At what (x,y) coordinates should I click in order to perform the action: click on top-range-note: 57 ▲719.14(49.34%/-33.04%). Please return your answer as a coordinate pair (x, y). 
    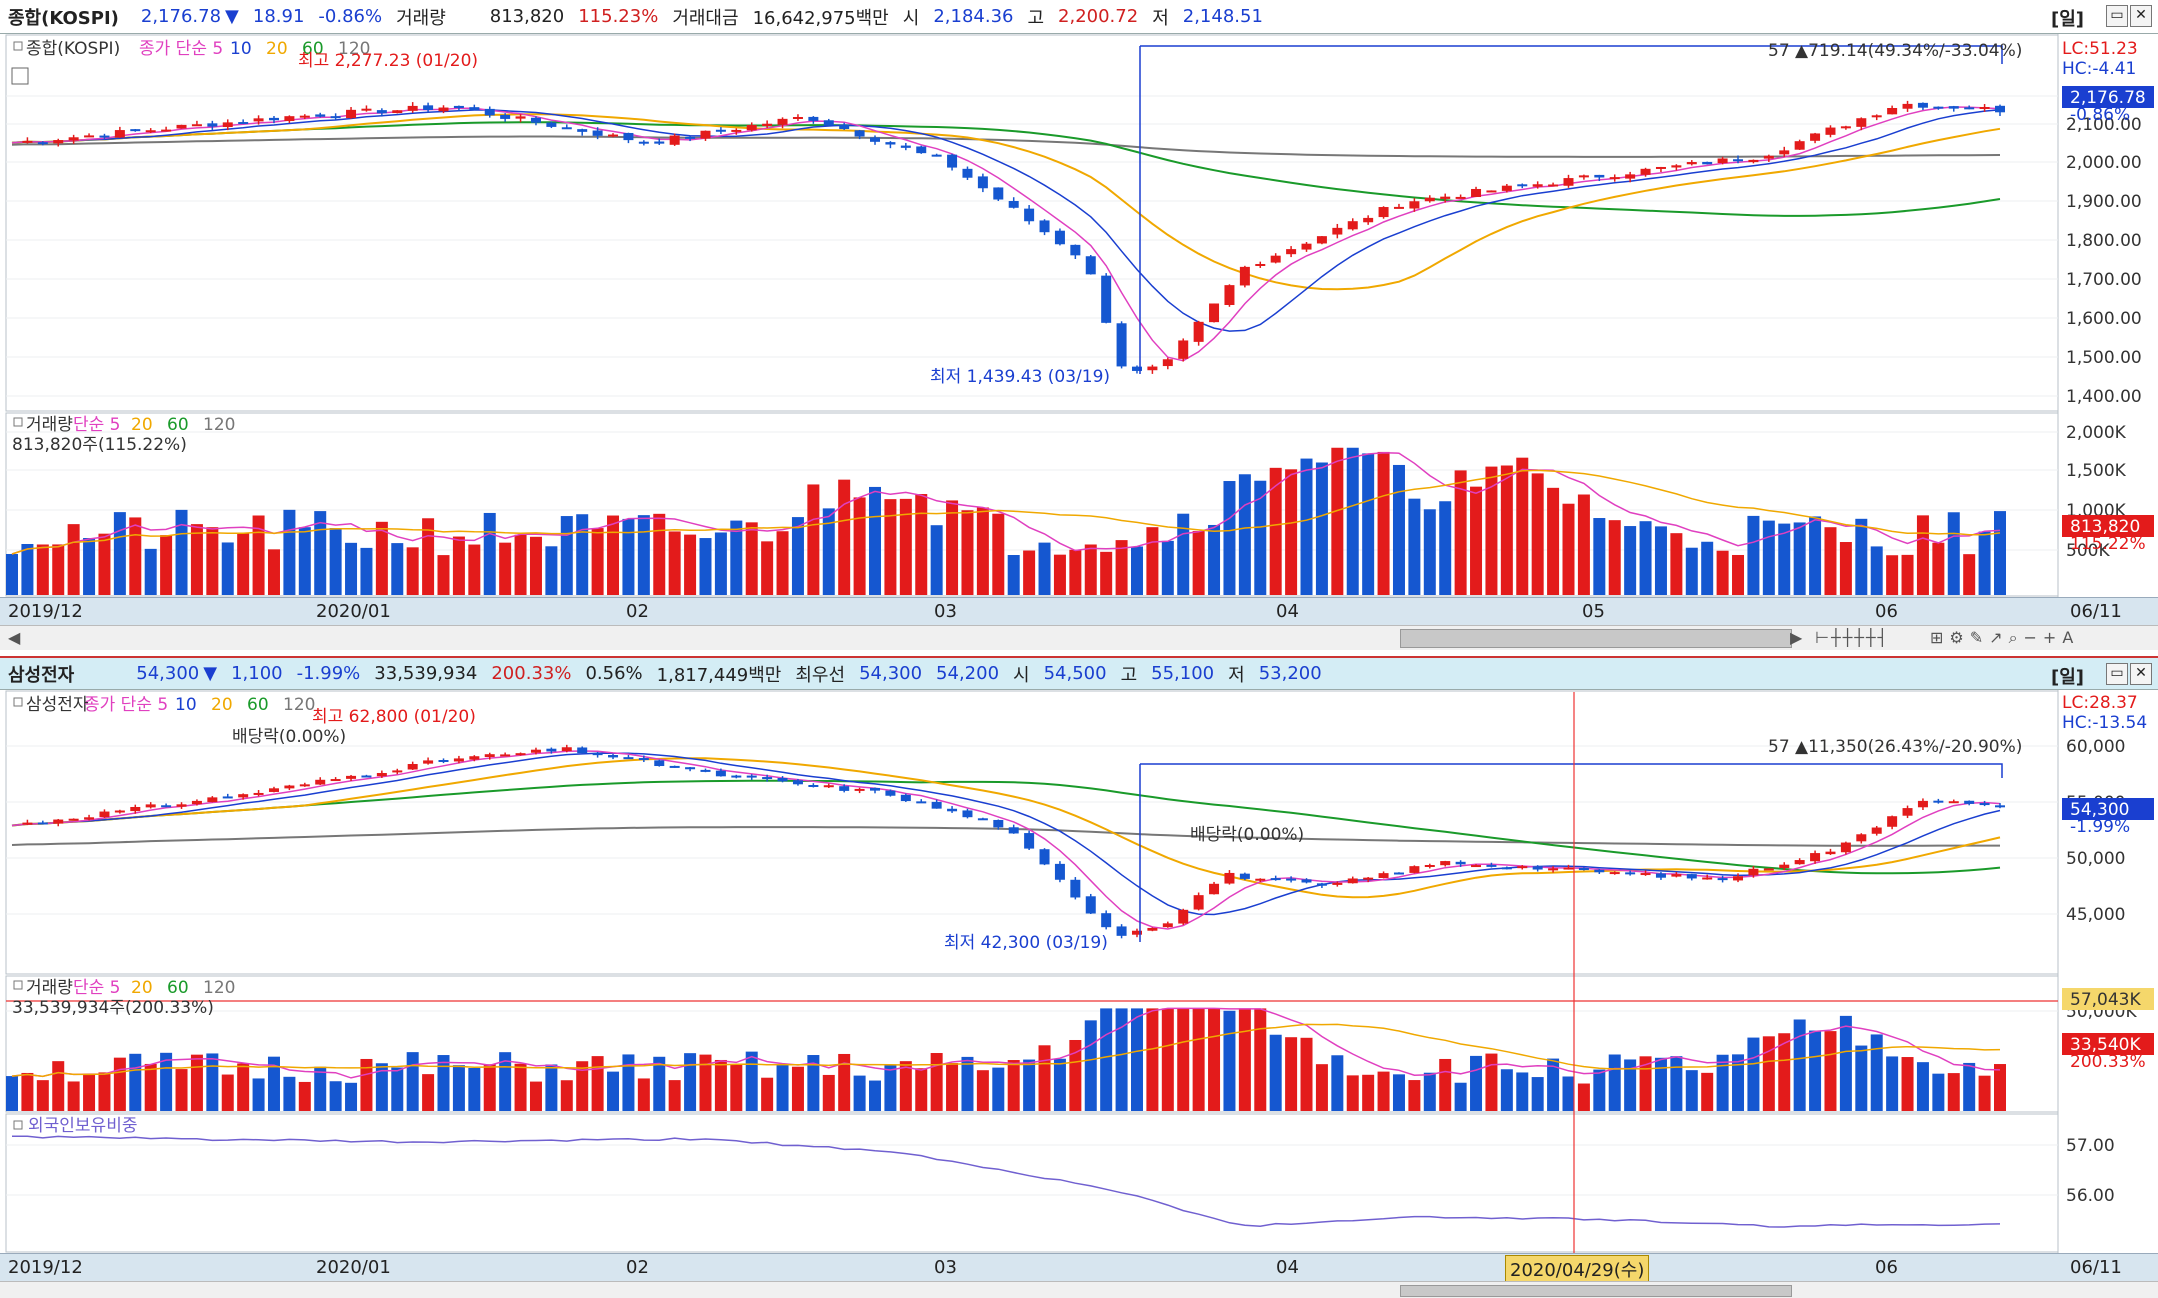
    Looking at the image, I should click on (1895, 51).